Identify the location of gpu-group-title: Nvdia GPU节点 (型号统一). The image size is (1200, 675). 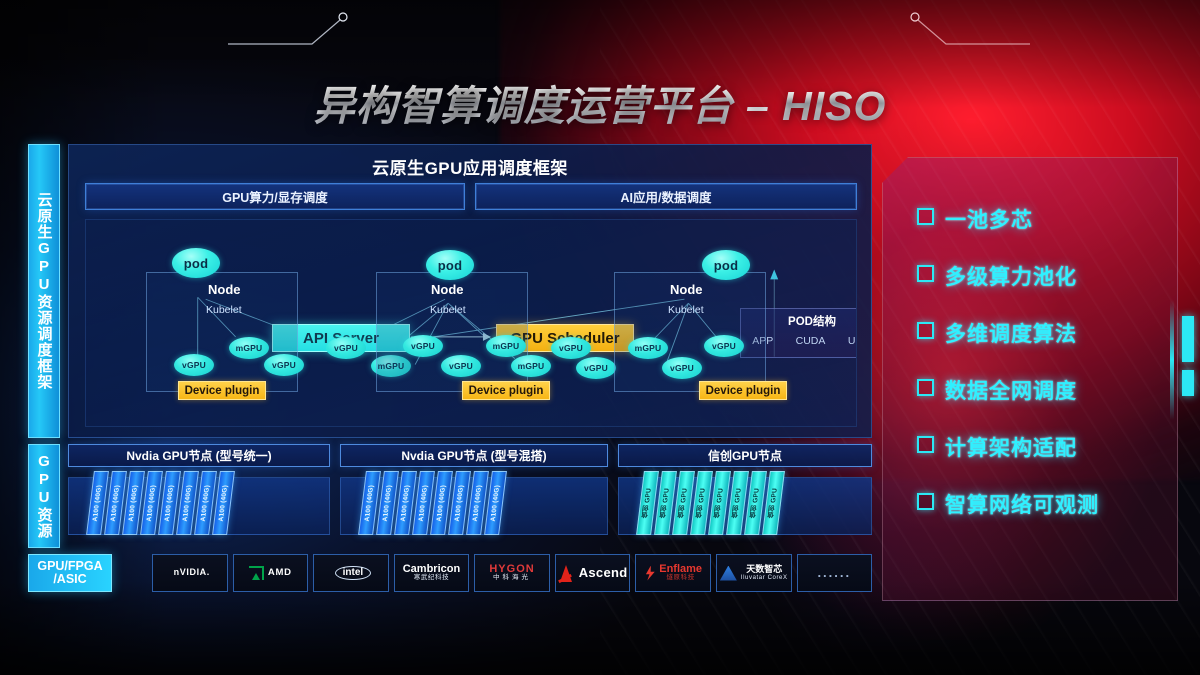
(199, 455).